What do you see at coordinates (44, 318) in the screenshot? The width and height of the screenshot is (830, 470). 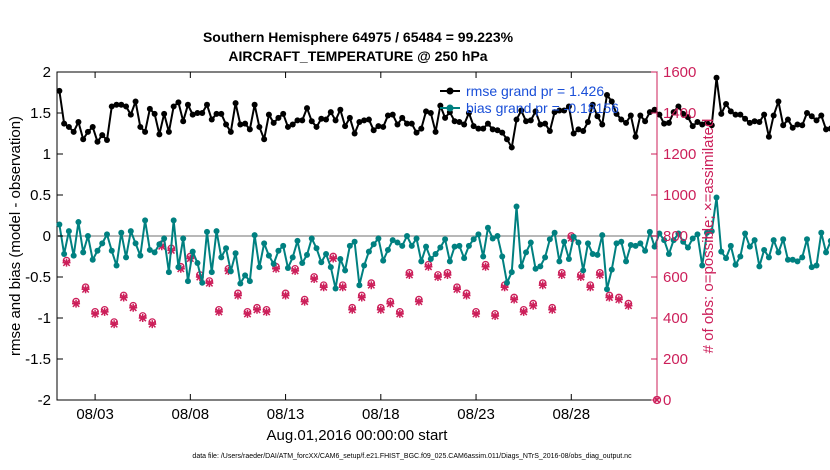 I see `y-left-tick-label: -1` at bounding box center [44, 318].